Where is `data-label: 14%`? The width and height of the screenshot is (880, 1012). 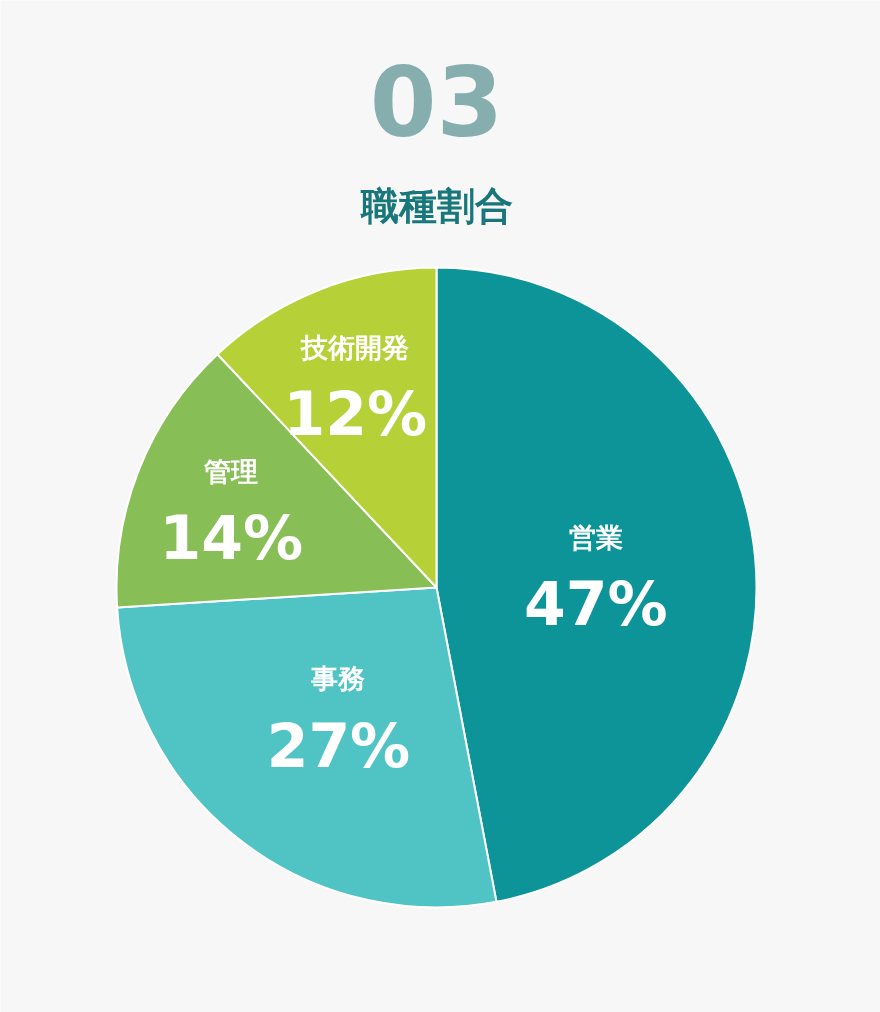 data-label: 14% is located at coordinates (231, 538).